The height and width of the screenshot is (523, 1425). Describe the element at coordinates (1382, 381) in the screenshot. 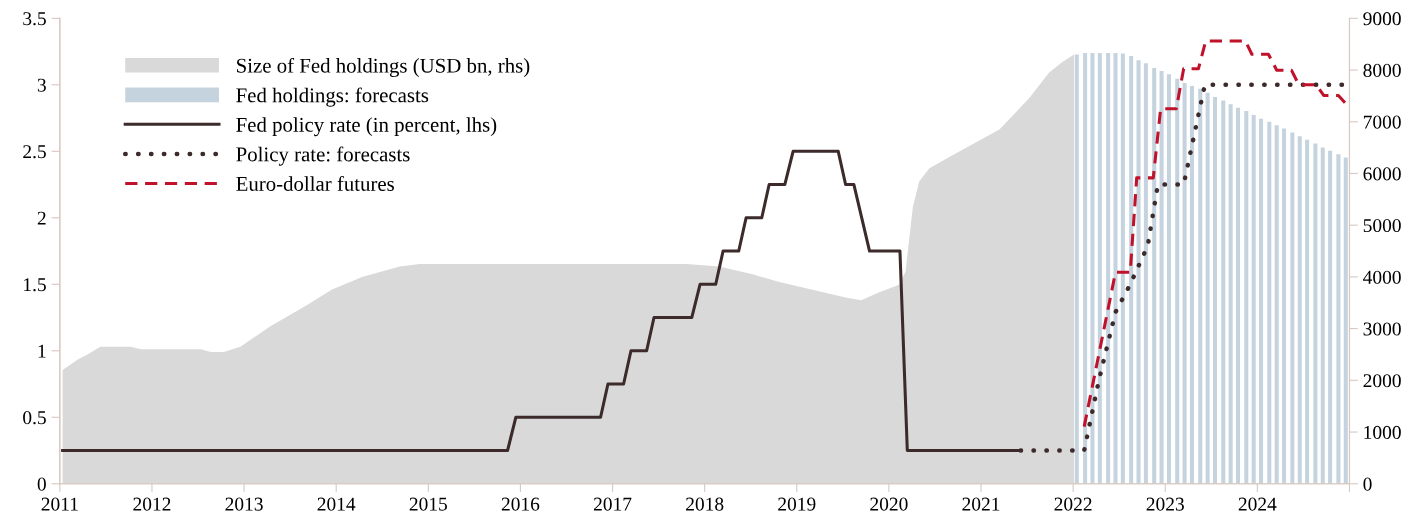

I see `y2-tick-label: 2000` at that location.